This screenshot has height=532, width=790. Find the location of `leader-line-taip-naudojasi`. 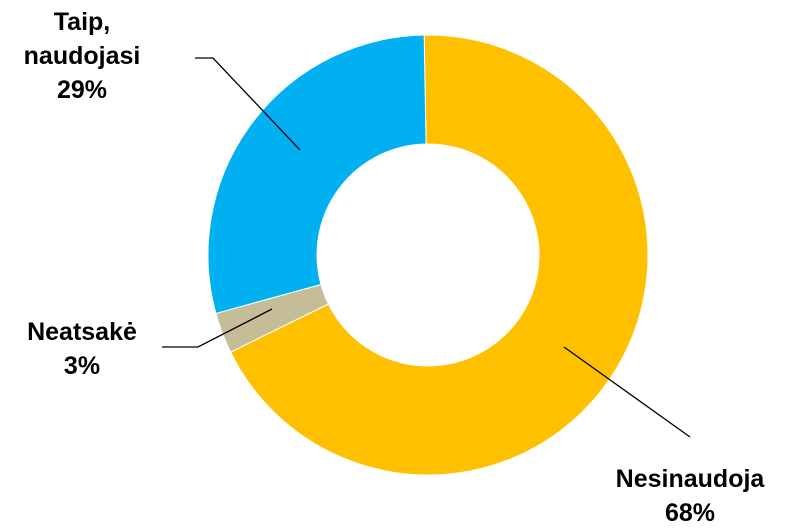

leader-line-taip-naudojasi is located at coordinates (248, 104).